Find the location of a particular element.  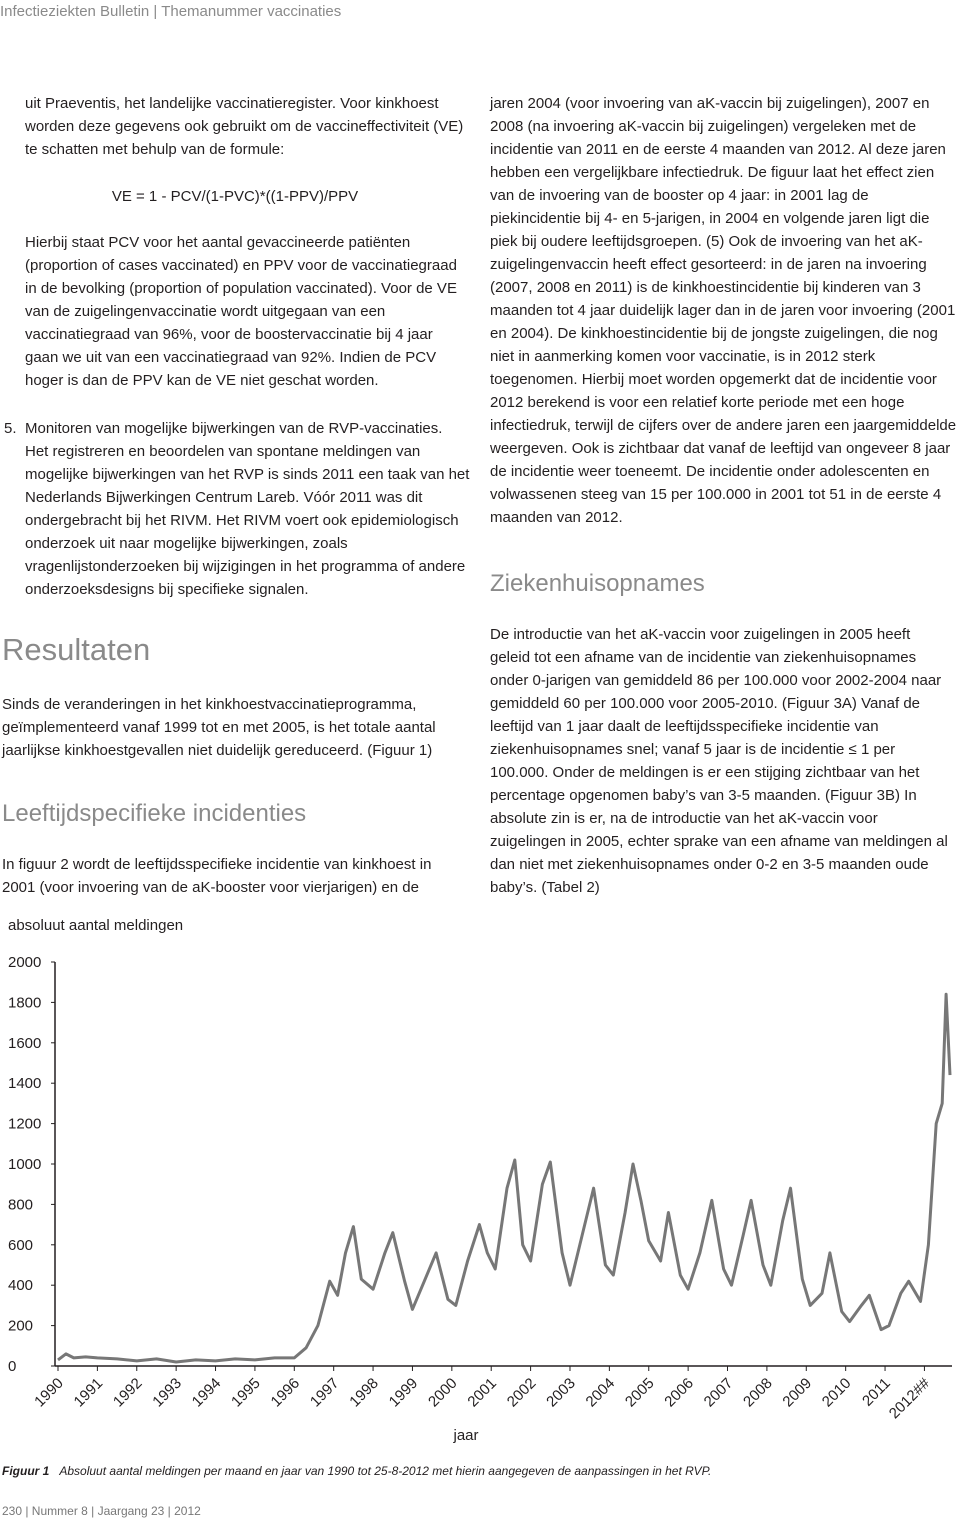

x-tick-label: 2010 is located at coordinates (837, 1393).